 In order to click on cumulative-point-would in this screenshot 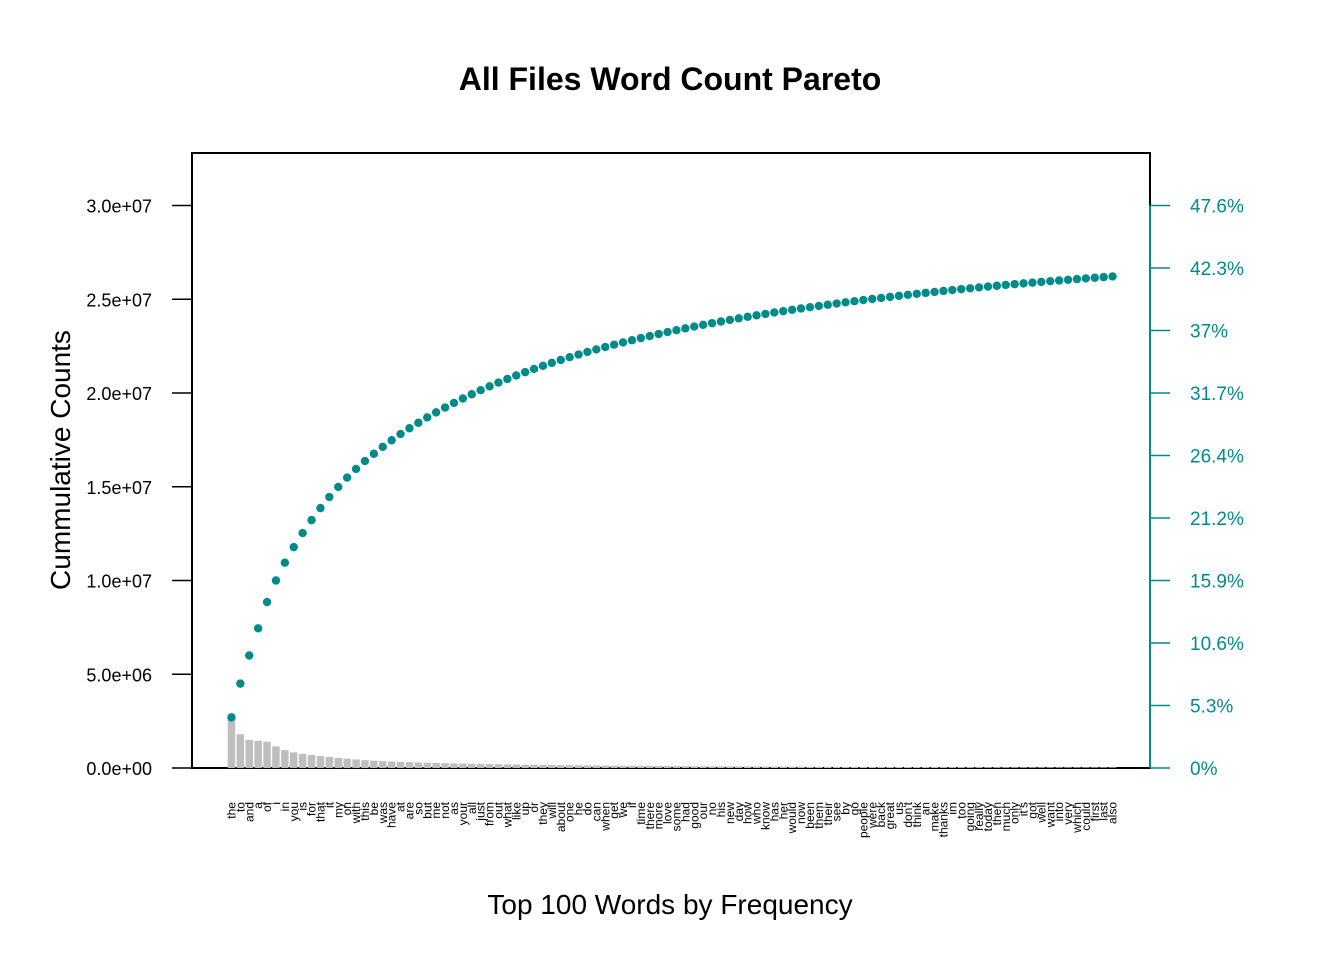, I will do `click(792, 309)`.